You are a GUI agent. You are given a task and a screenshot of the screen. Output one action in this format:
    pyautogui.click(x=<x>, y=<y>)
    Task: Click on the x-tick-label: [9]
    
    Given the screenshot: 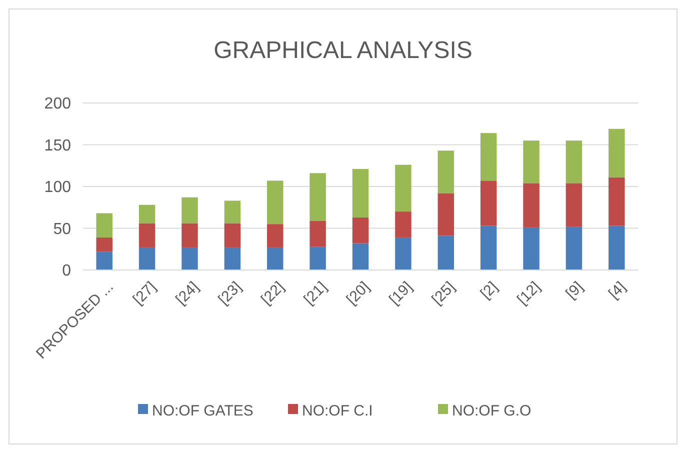 What is the action you would take?
    pyautogui.click(x=574, y=290)
    